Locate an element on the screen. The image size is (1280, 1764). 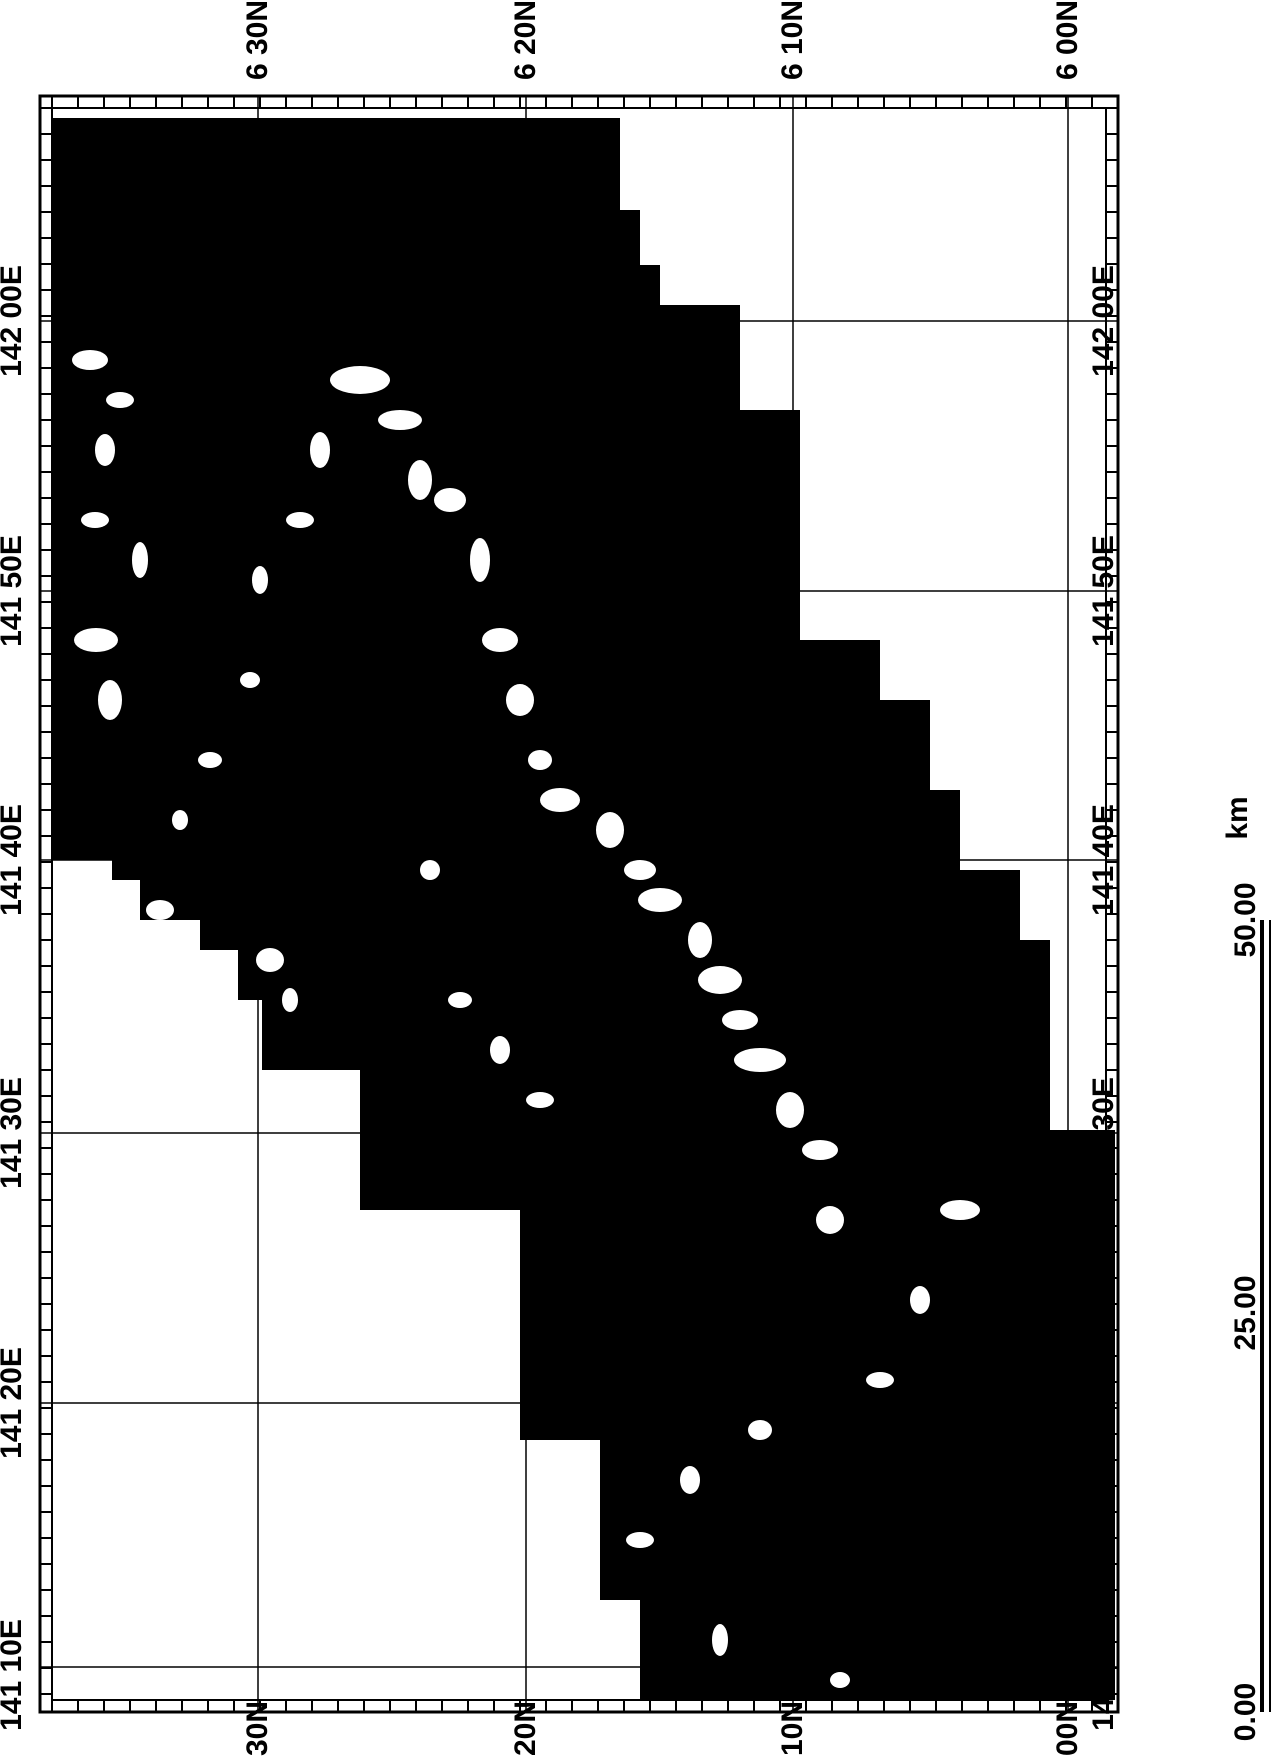
lat-label-left-6-10: 6 10N is located at coordinates (792, 1732).